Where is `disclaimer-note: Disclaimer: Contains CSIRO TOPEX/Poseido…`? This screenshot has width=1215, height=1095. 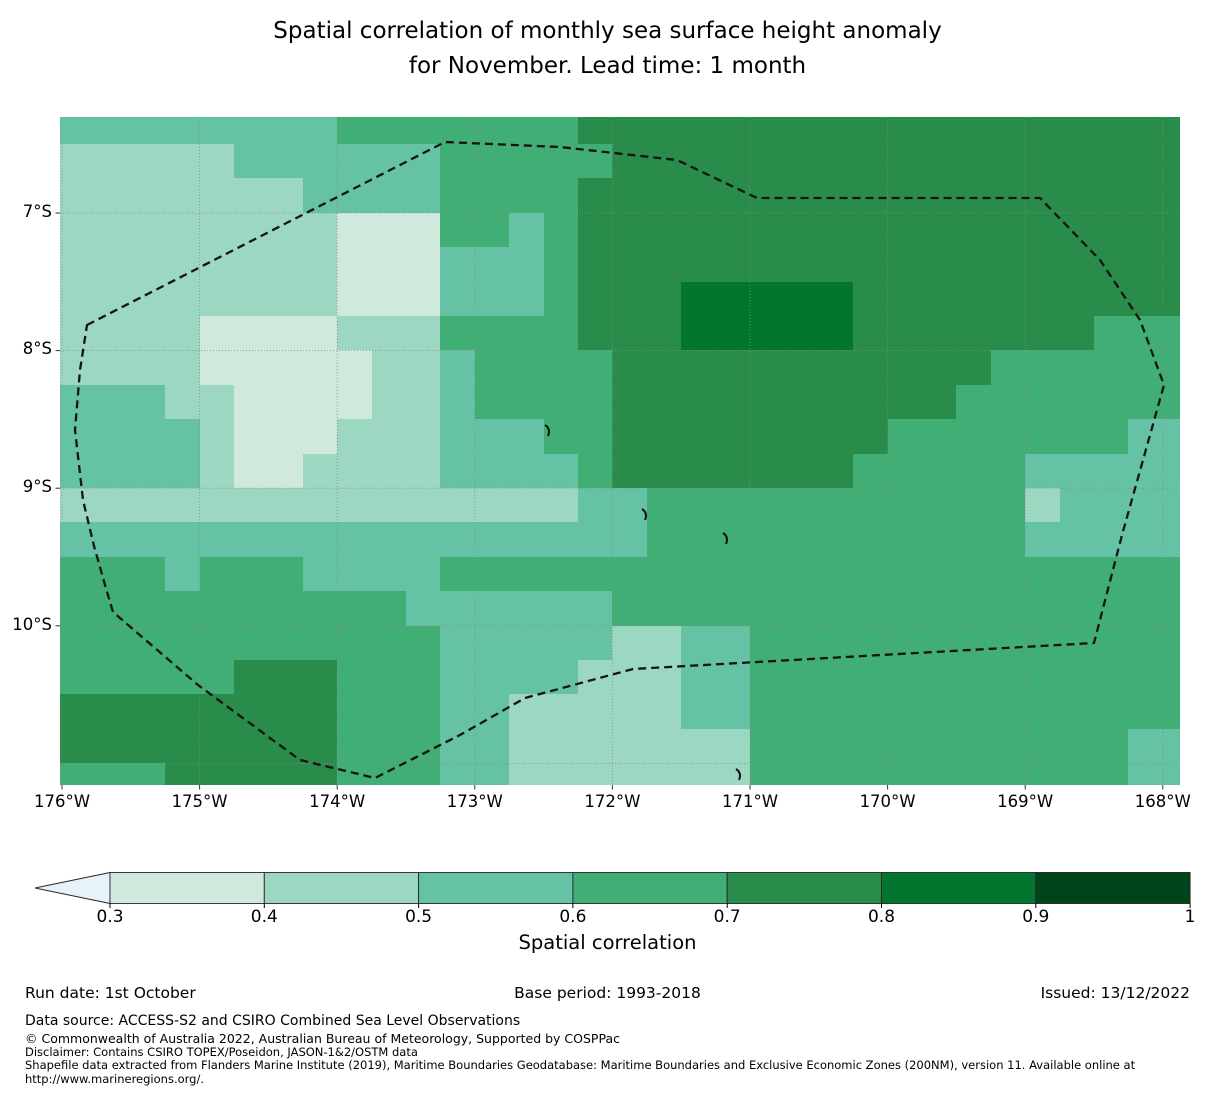 disclaimer-note: Disclaimer: Contains CSIRO TOPEX/Poseido… is located at coordinates (221, 1052).